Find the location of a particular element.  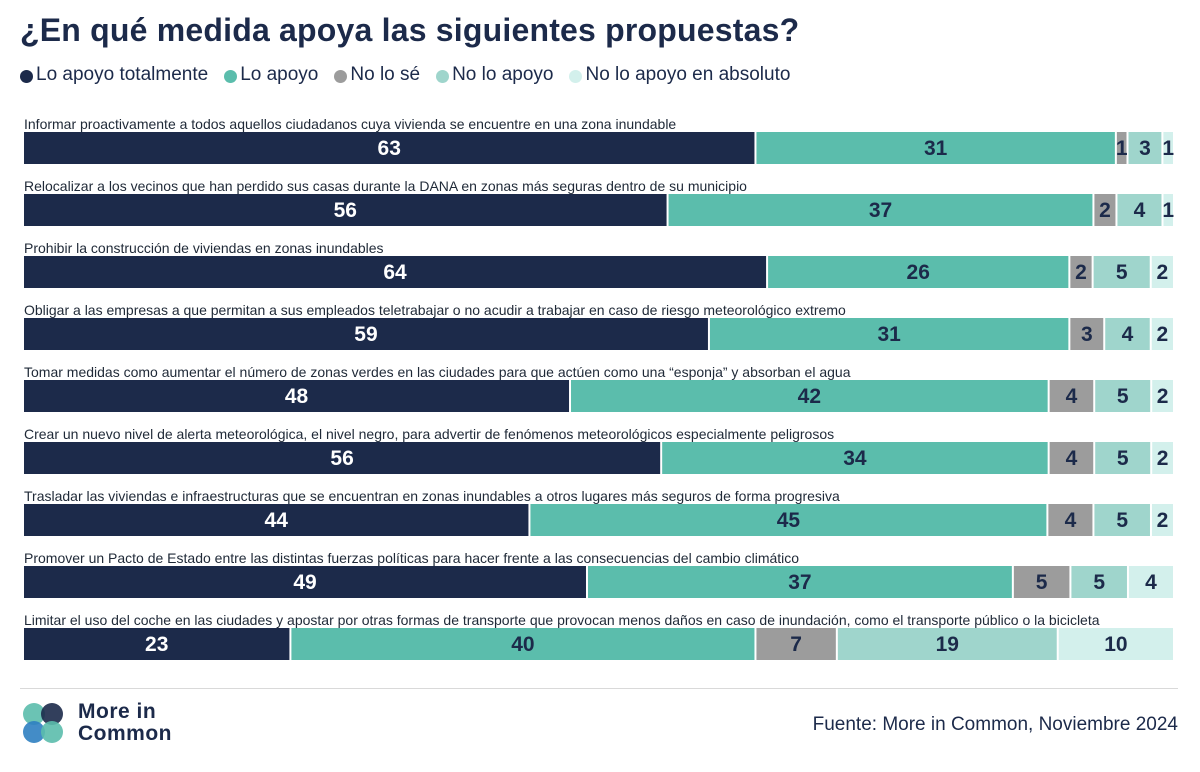

bar-value-label: 10 is located at coordinates (1115, 644).